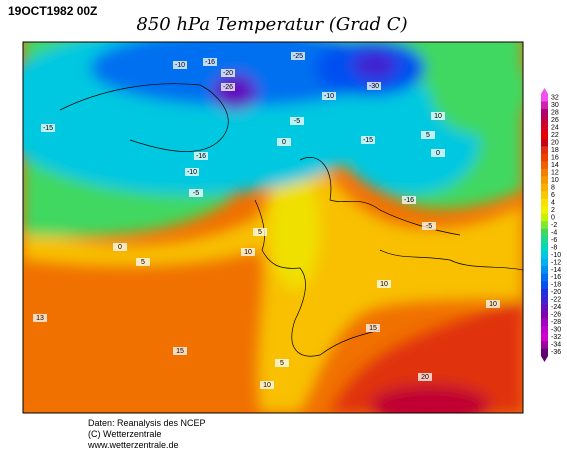 The image size is (567, 451). I want to click on colorbar-label: -30, so click(556, 330).